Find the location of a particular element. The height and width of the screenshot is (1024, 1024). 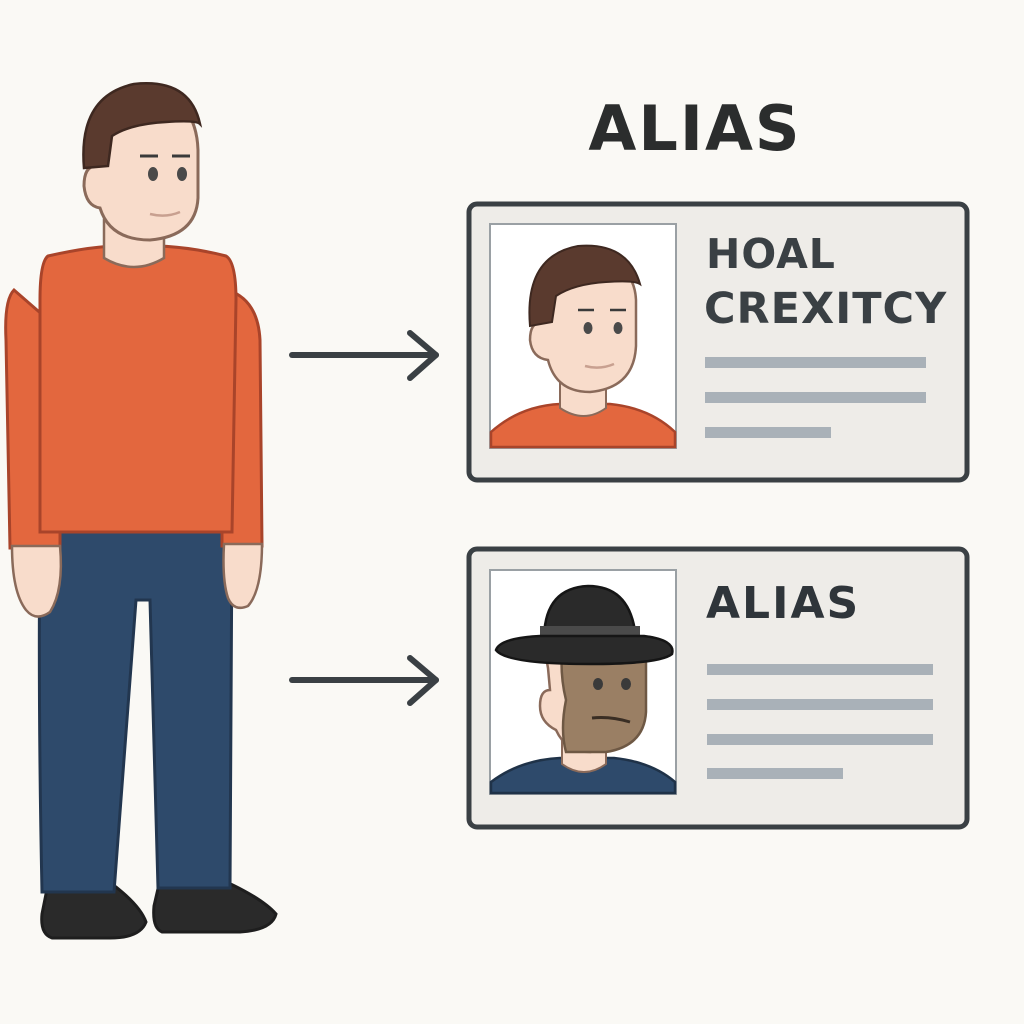

card-1-portrait is located at coordinates (583, 346).